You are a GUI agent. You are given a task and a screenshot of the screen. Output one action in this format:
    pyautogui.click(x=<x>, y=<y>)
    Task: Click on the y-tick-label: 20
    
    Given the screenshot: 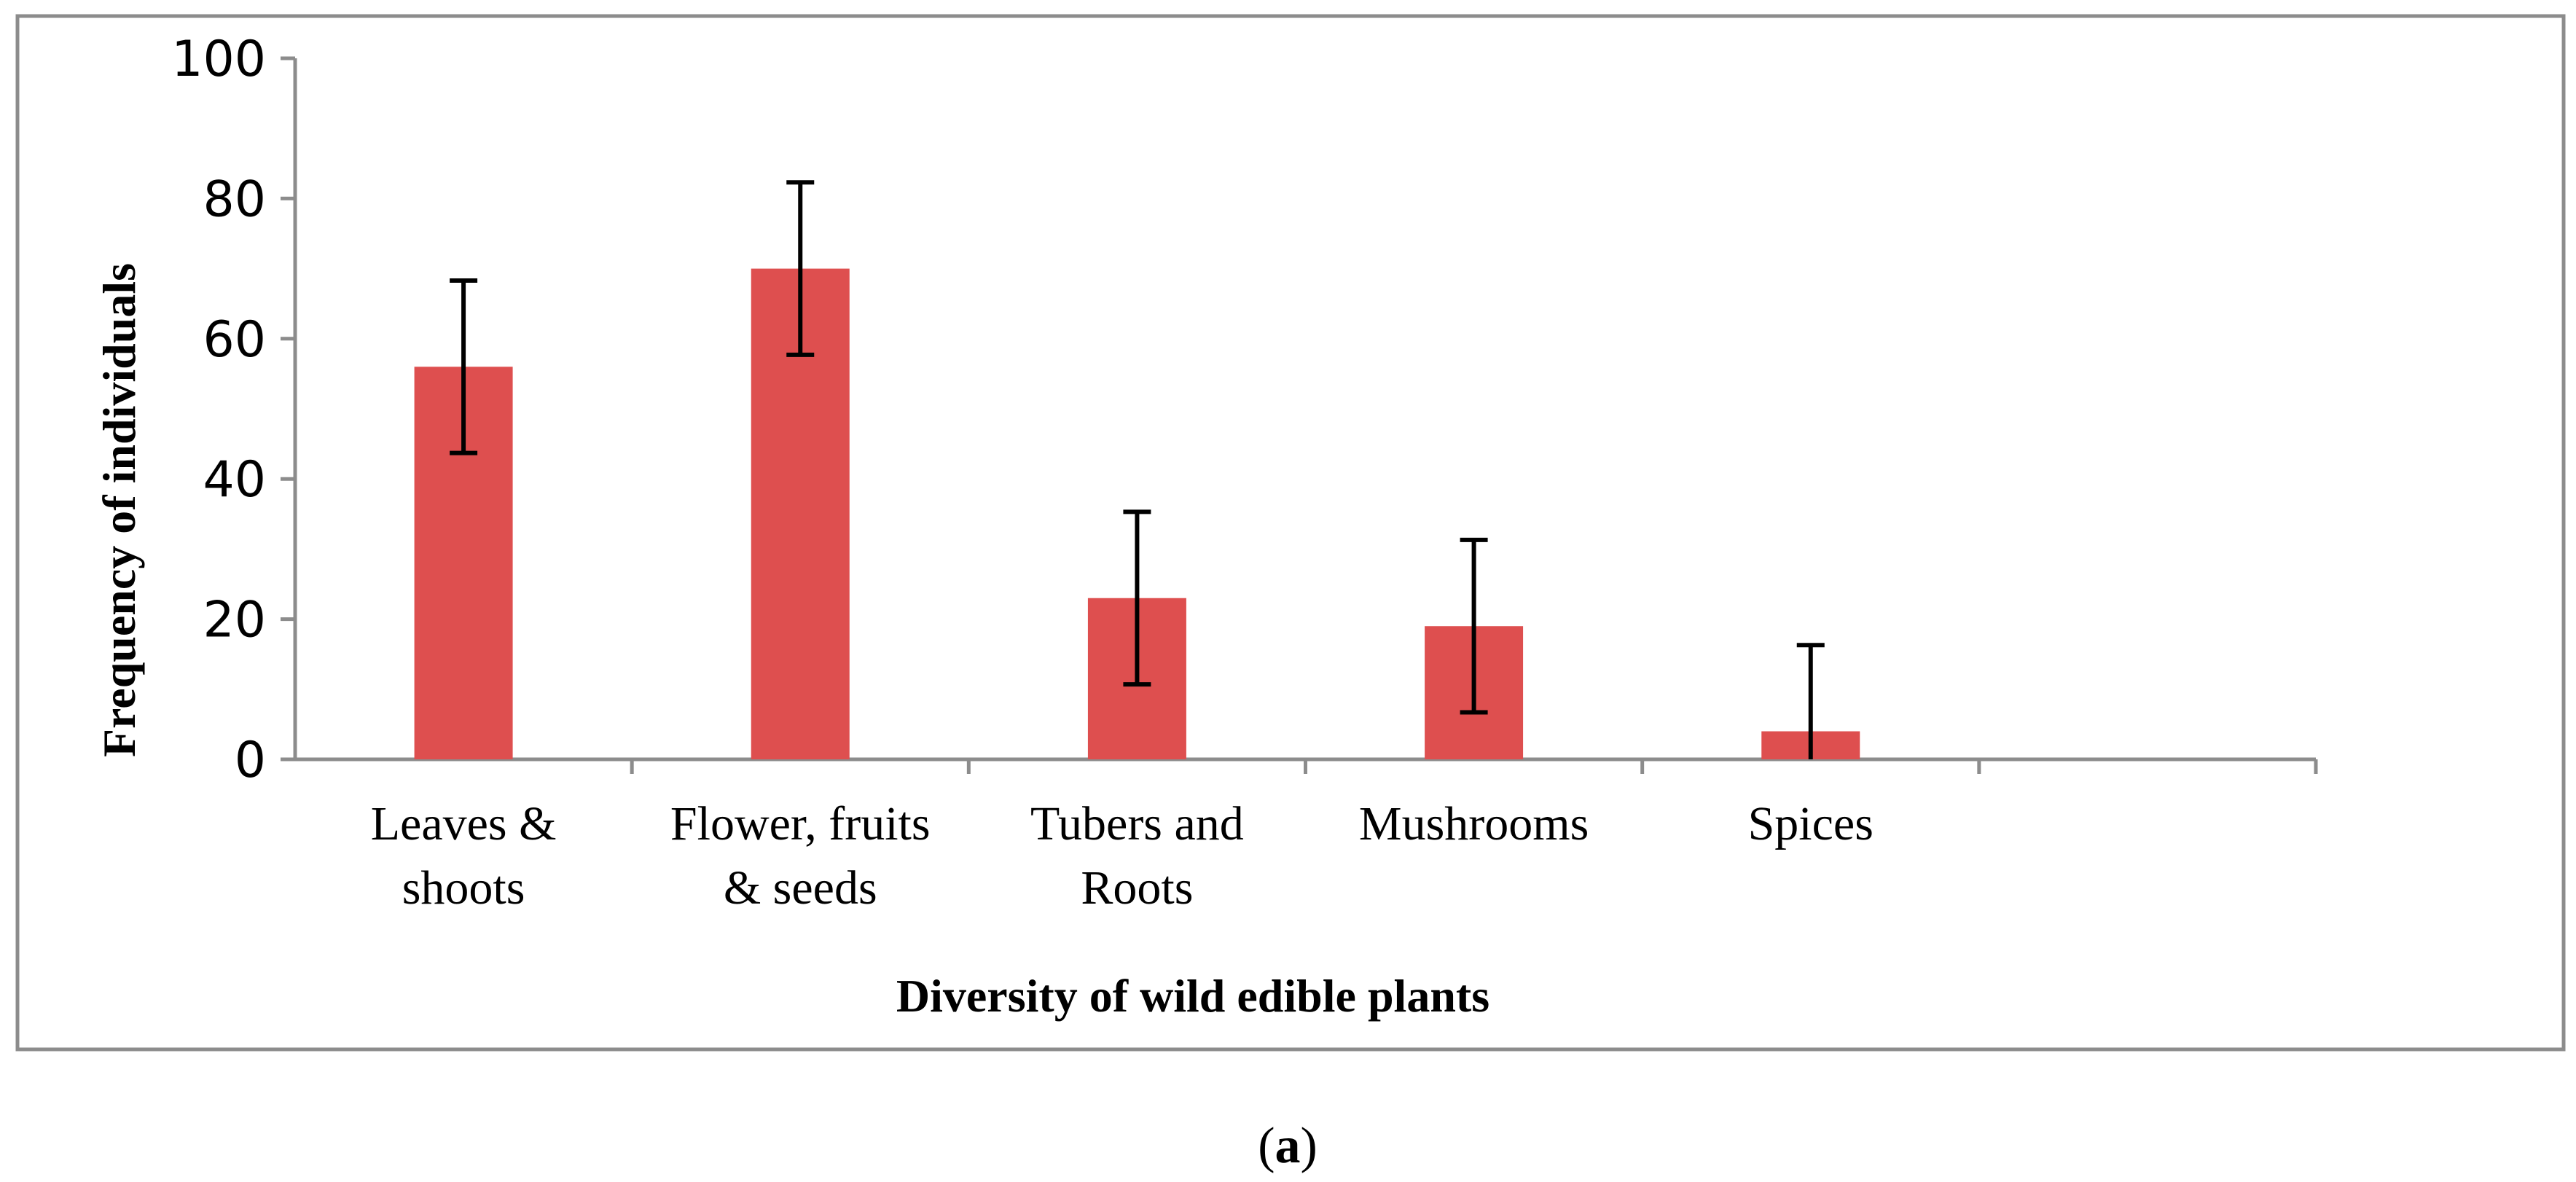 What is the action you would take?
    pyautogui.click(x=234, y=621)
    